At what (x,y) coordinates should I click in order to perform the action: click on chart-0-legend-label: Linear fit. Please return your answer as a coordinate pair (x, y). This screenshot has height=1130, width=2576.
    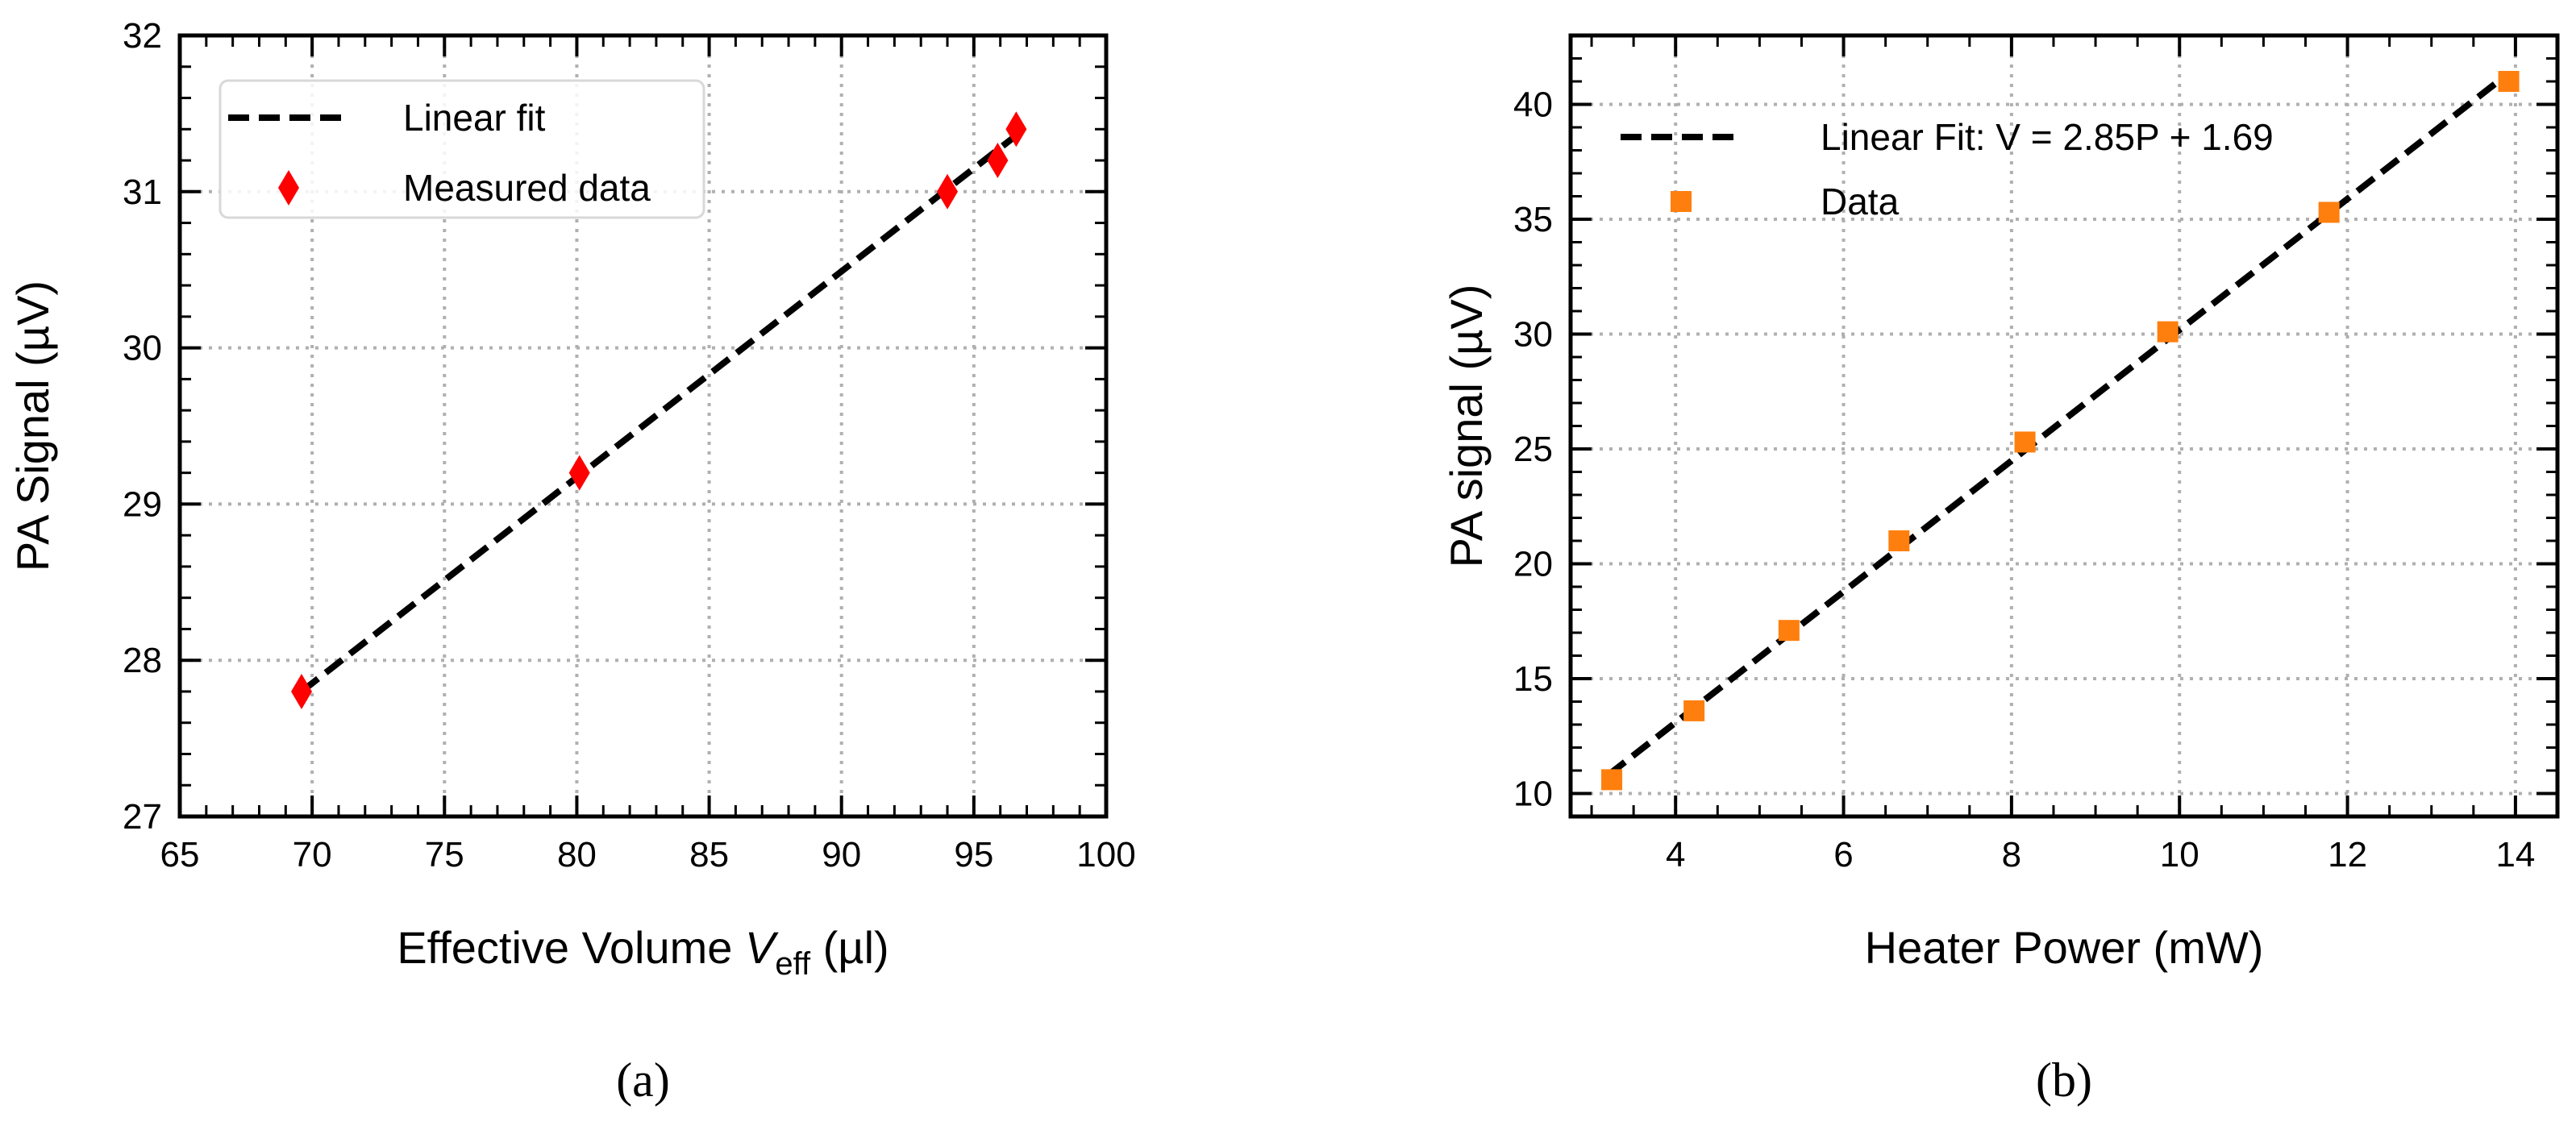
    Looking at the image, I should click on (475, 118).